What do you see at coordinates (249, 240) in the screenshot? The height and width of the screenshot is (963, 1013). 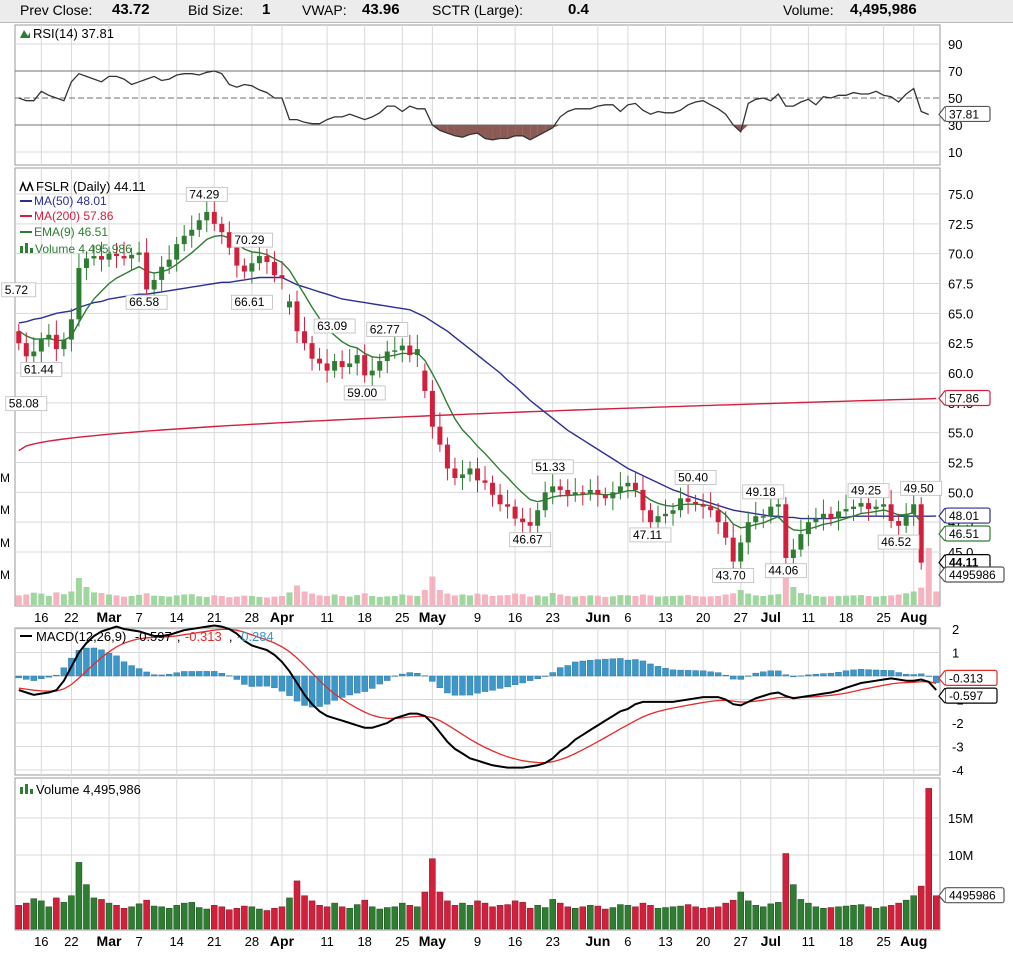 I see `price-annotation-label: 70.29` at bounding box center [249, 240].